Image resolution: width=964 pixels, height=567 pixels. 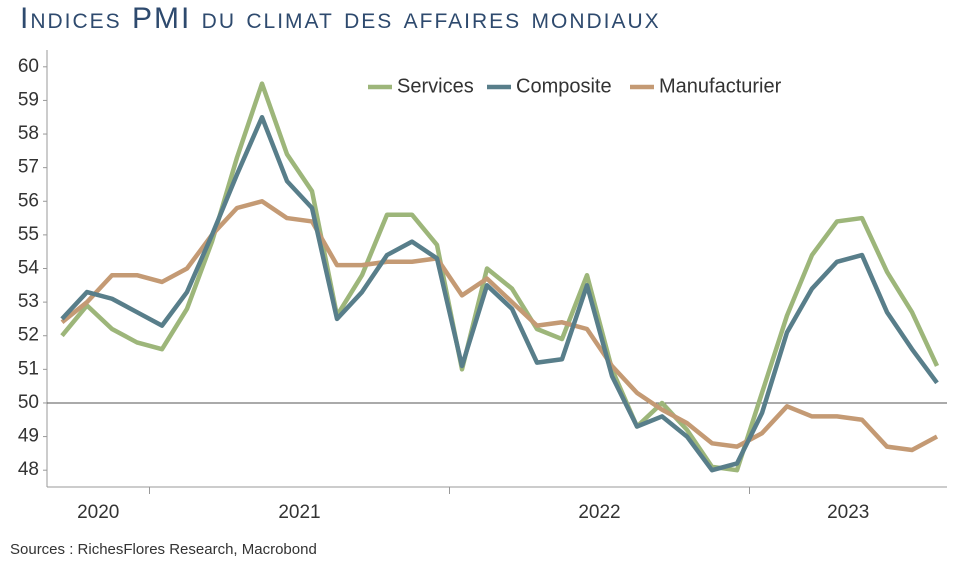 What do you see at coordinates (28, 133) in the screenshot?
I see `y-tick-label: 58` at bounding box center [28, 133].